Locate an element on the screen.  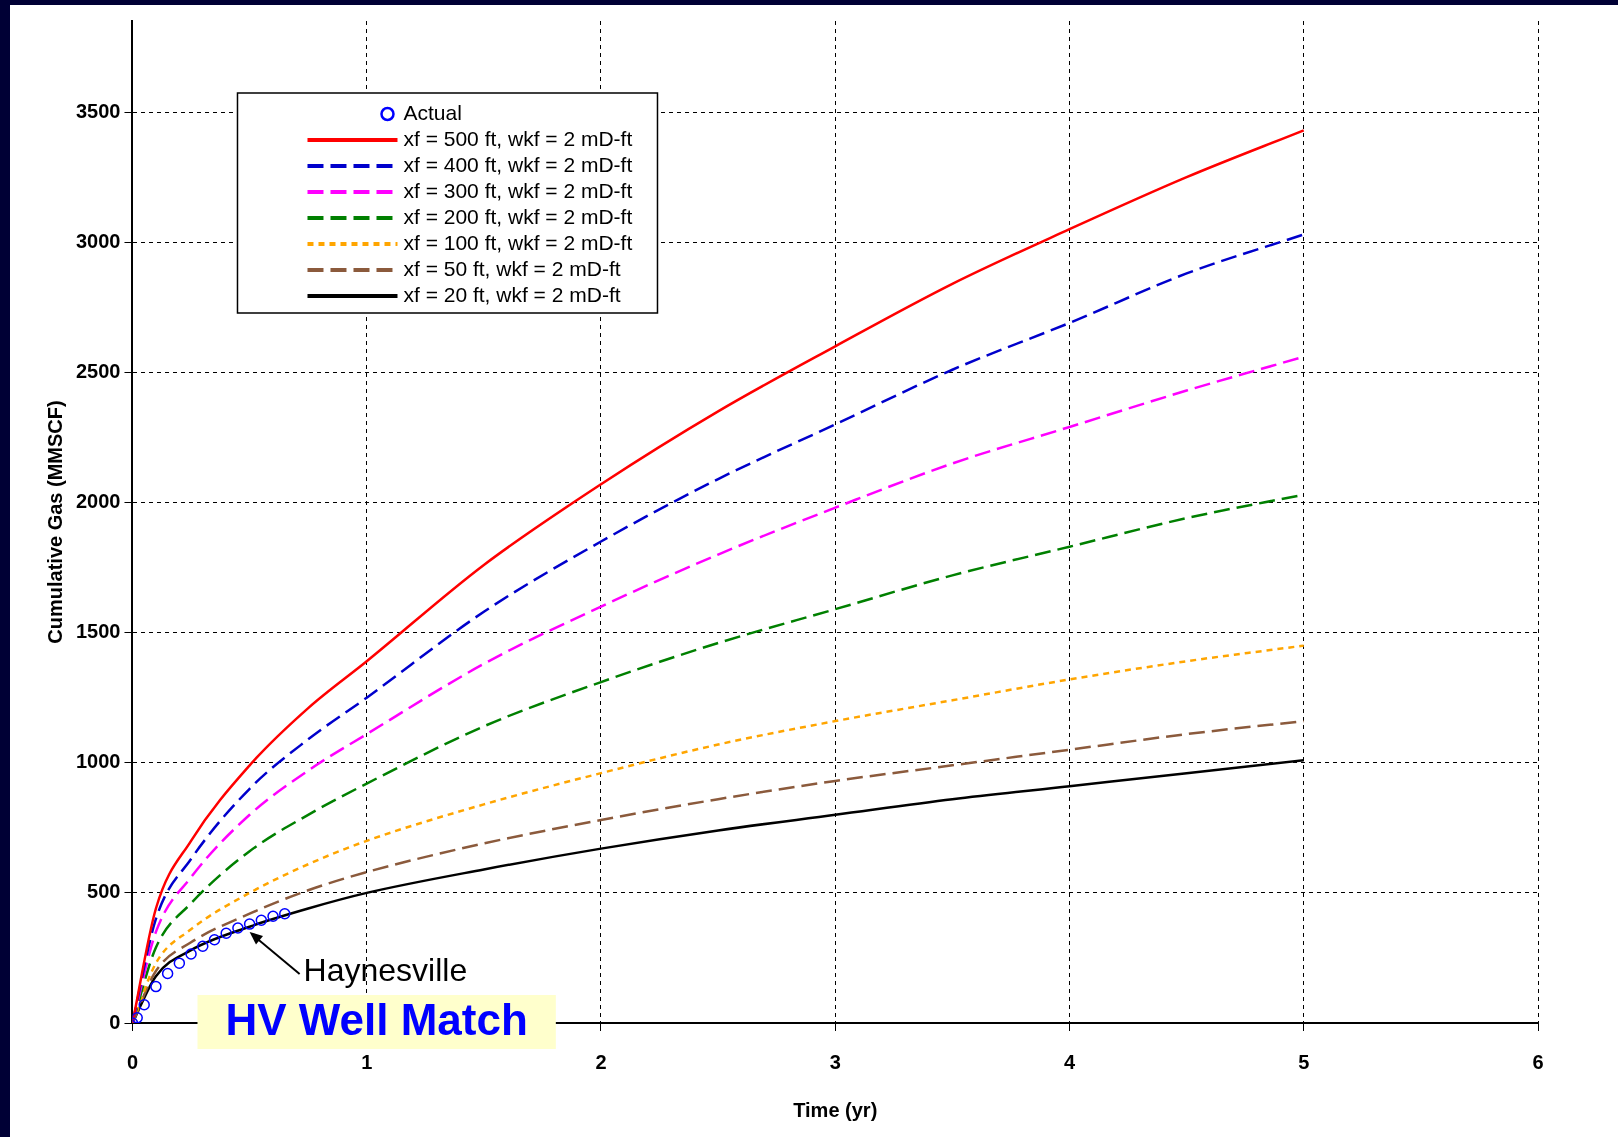
annotation: Haynesville is located at coordinates (385, 969).